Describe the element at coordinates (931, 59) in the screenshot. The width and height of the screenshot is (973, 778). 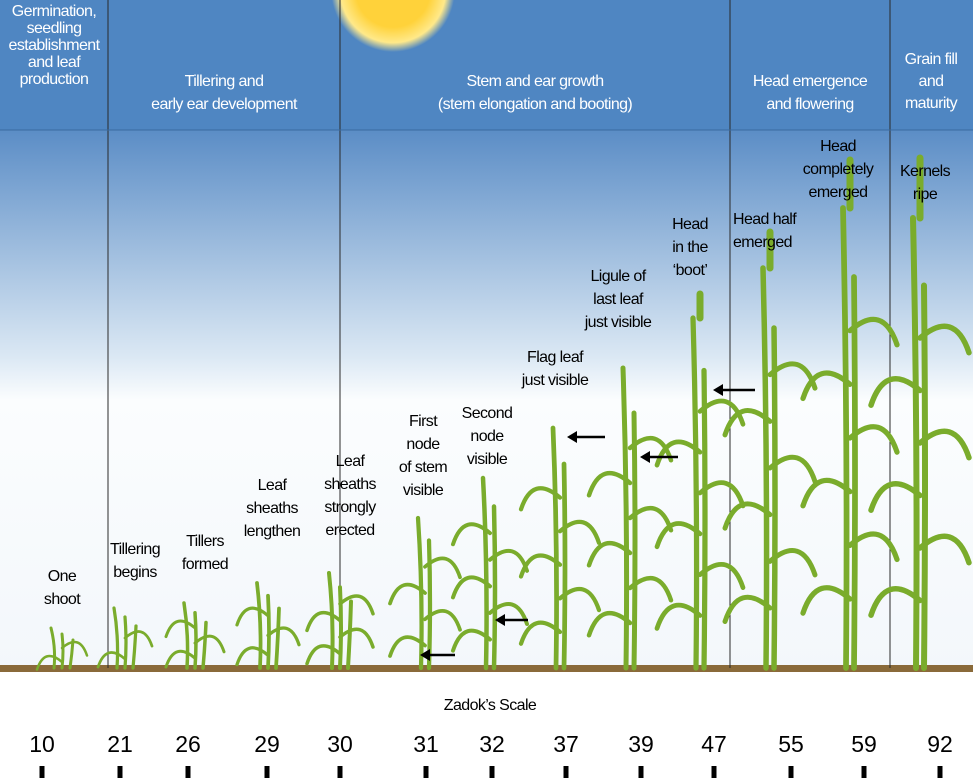
I see `stage-heading: Grain fill` at that location.